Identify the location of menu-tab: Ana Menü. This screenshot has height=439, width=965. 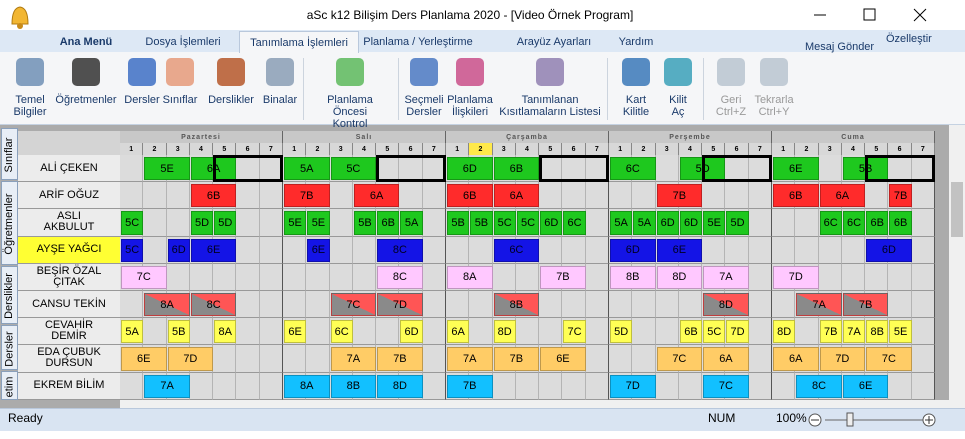
(86, 42).